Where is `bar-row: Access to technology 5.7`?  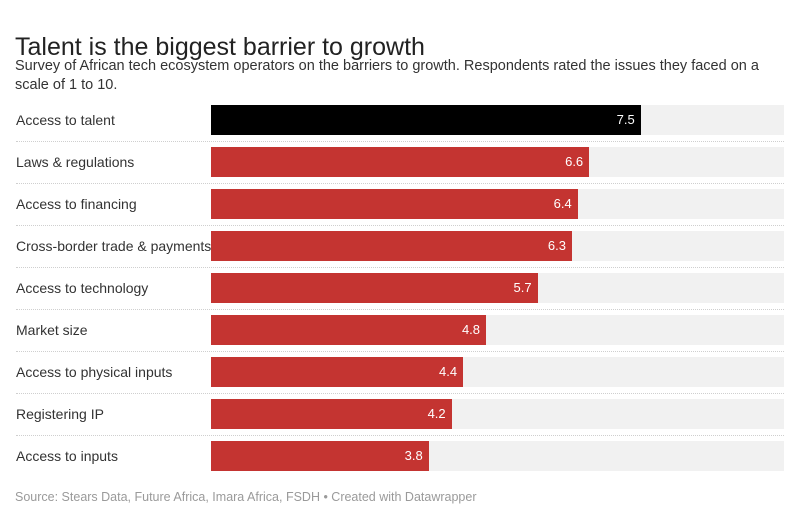
bar-row: Access to technology 5.7 is located at coordinates (400, 288).